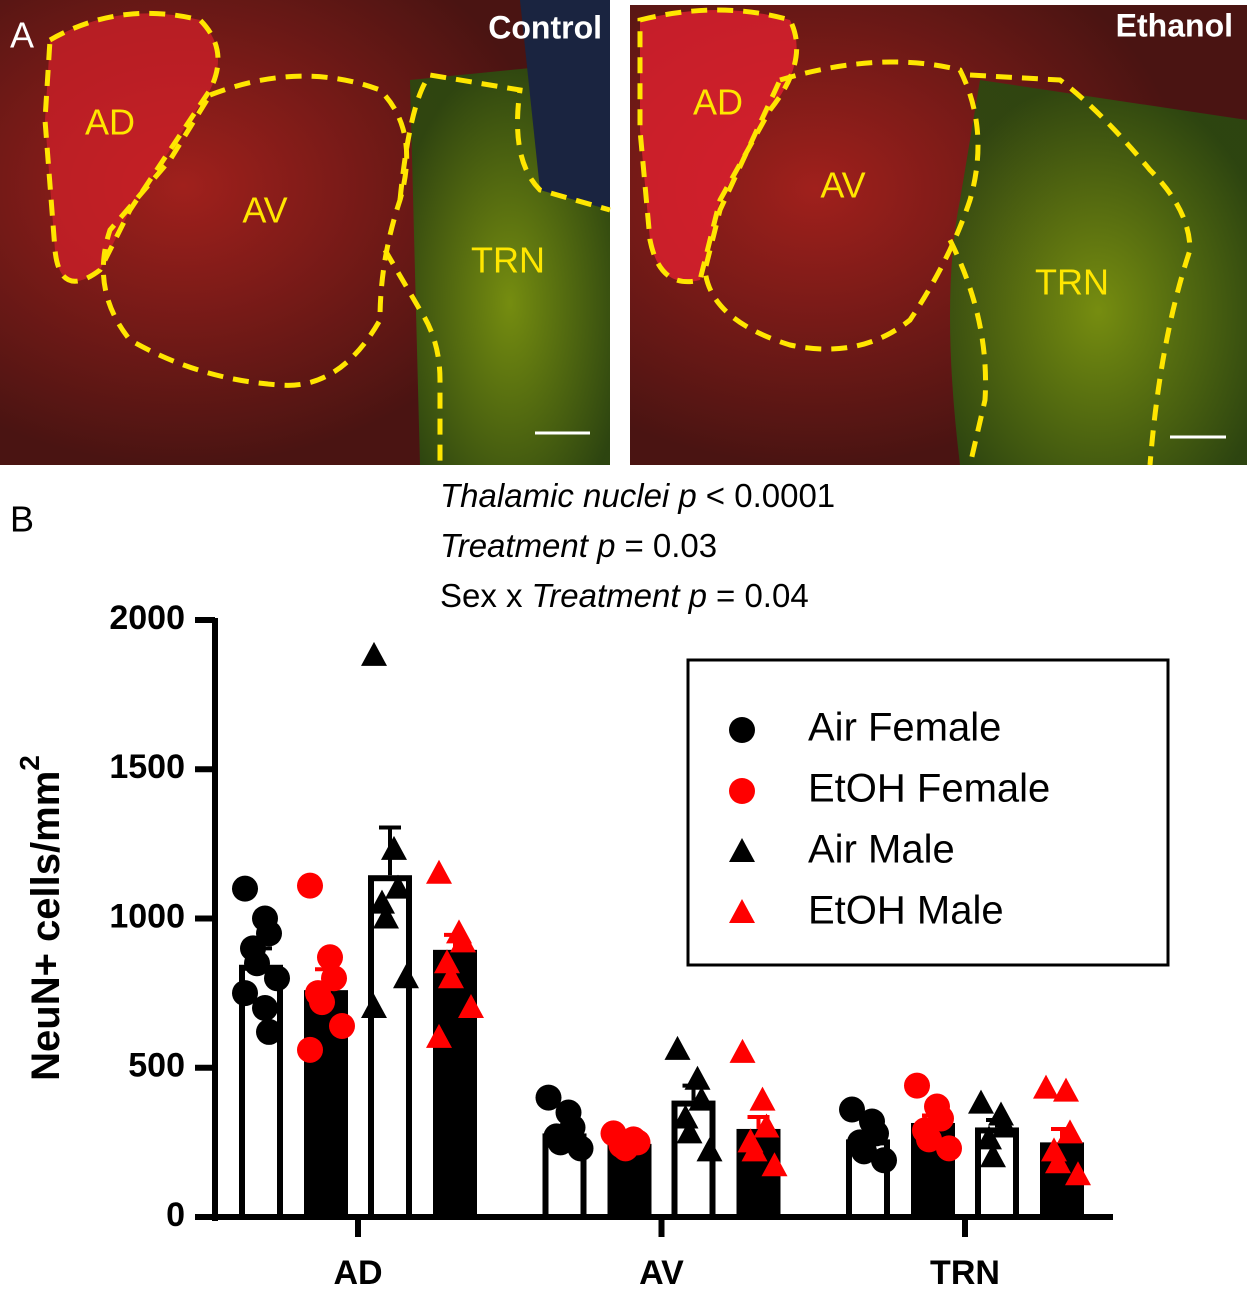 The height and width of the screenshot is (1290, 1247). What do you see at coordinates (965, 1272) in the screenshot?
I see `x-tick-label: TRN` at bounding box center [965, 1272].